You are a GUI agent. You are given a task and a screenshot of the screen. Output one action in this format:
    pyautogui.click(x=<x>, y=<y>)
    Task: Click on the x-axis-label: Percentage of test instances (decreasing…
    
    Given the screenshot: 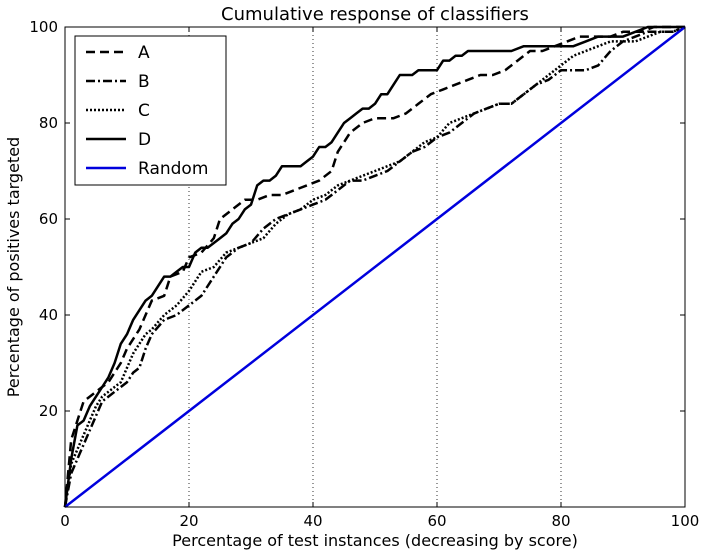 What is the action you would take?
    pyautogui.click(x=375, y=540)
    